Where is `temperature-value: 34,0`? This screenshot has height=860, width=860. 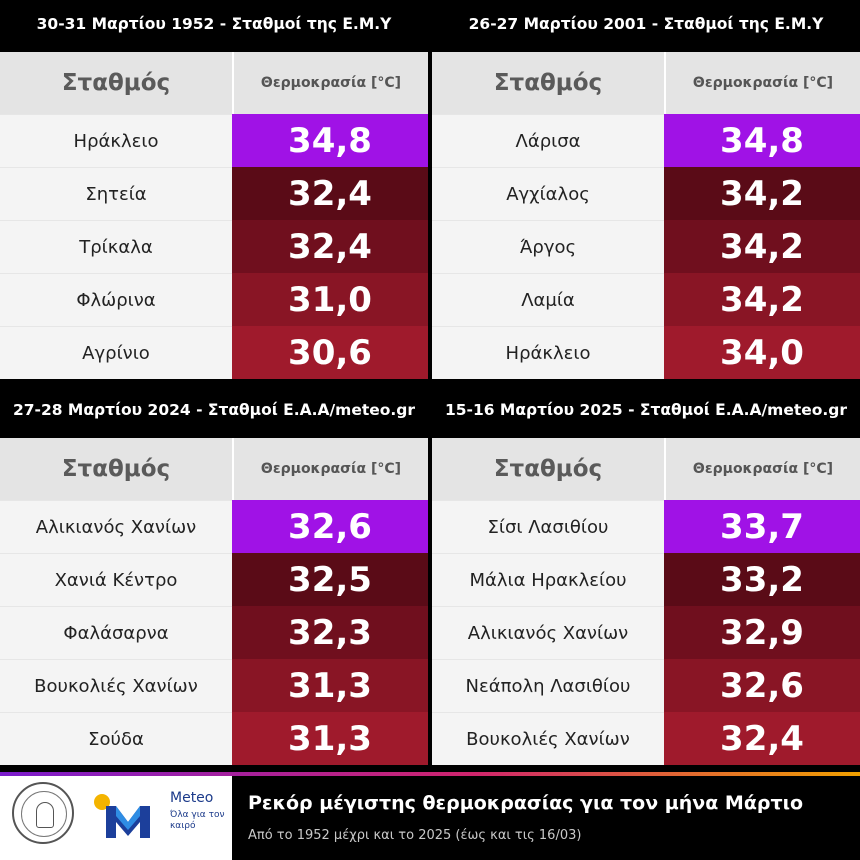
temperature-value: 34,0 is located at coordinates (762, 352).